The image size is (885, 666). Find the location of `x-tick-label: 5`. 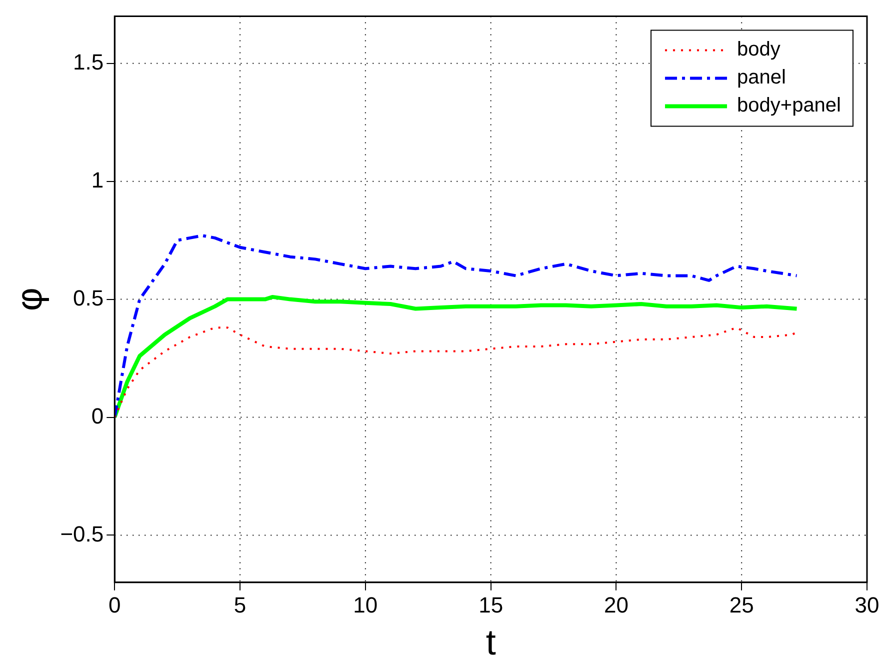

x-tick-label: 5 is located at coordinates (240, 605).